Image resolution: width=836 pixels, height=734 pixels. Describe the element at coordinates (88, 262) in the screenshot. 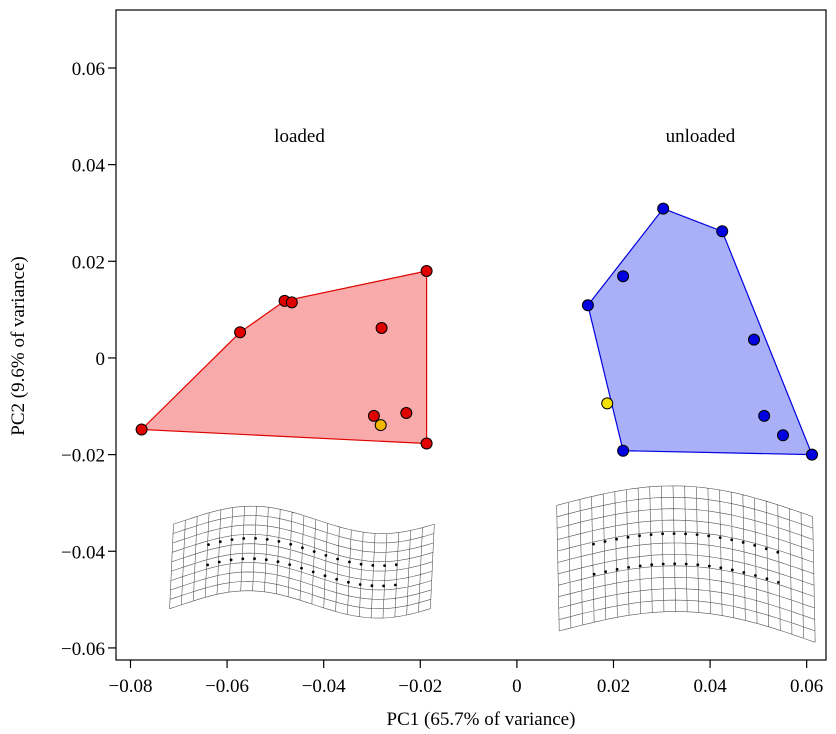

I see `y-tick-label: 0.02` at that location.